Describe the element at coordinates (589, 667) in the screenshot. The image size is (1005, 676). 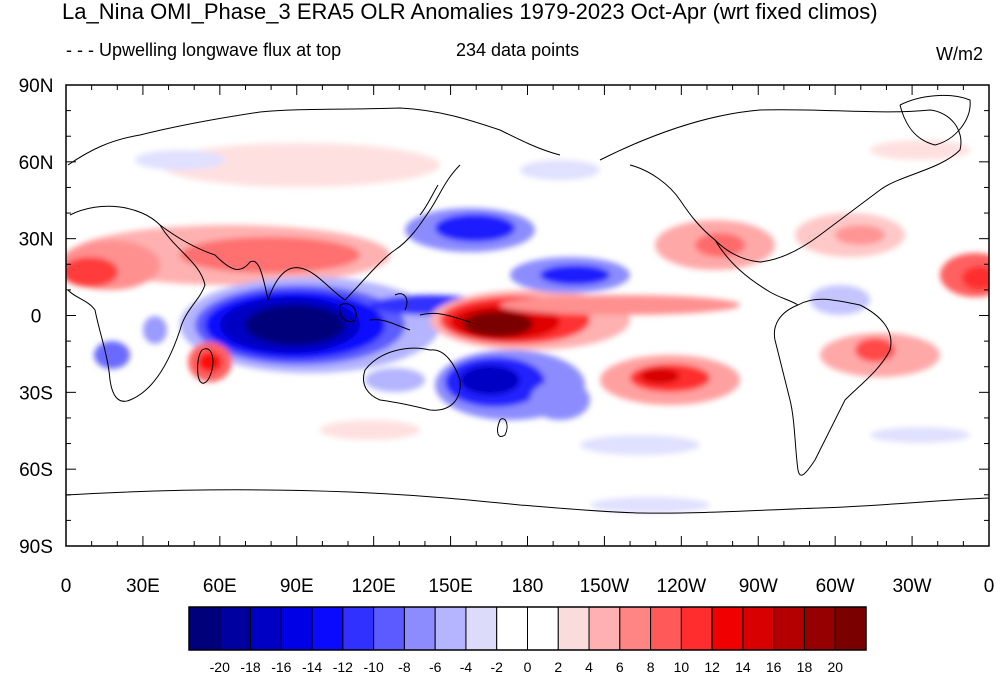
I see `colorbar-label: 4` at that location.